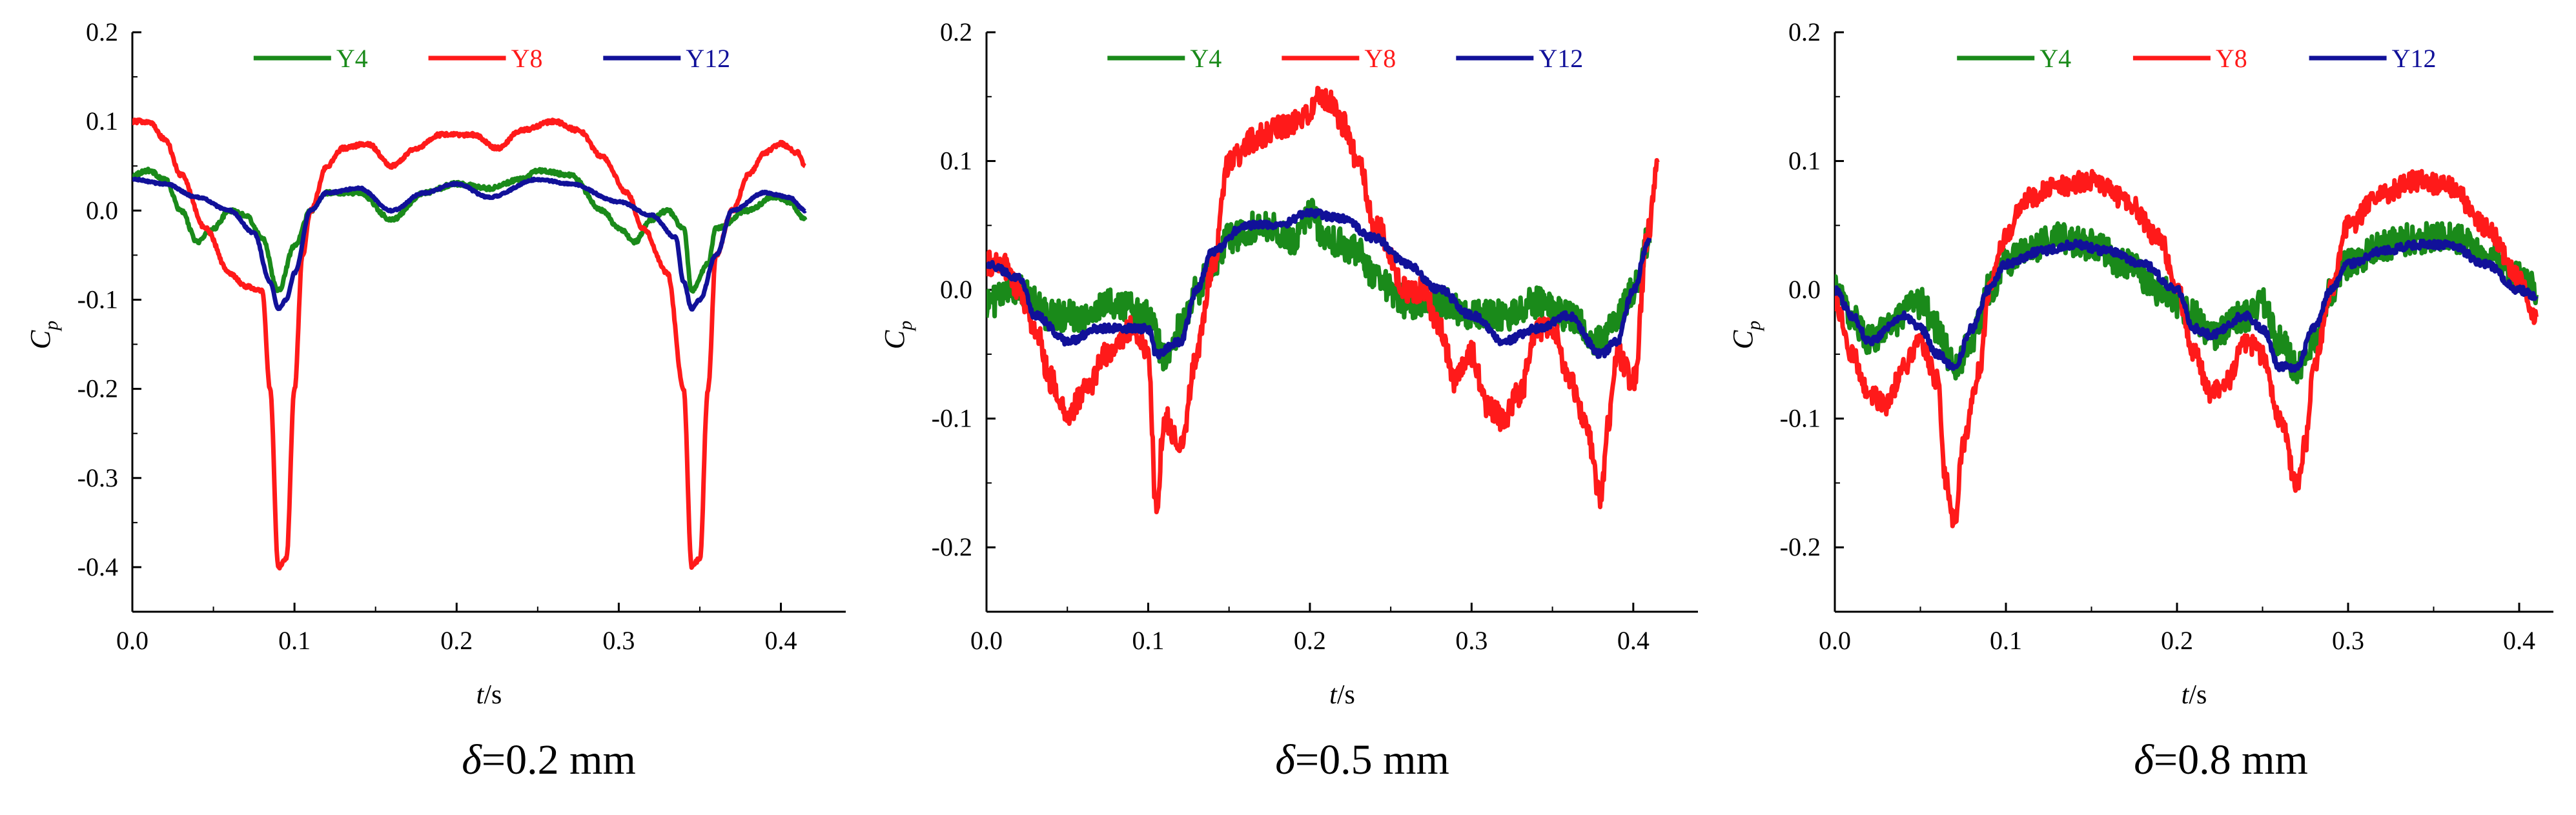 The height and width of the screenshot is (815, 2576). Describe the element at coordinates (2230, 759) in the screenshot. I see `caption-value: =0.8 mm` at that location.